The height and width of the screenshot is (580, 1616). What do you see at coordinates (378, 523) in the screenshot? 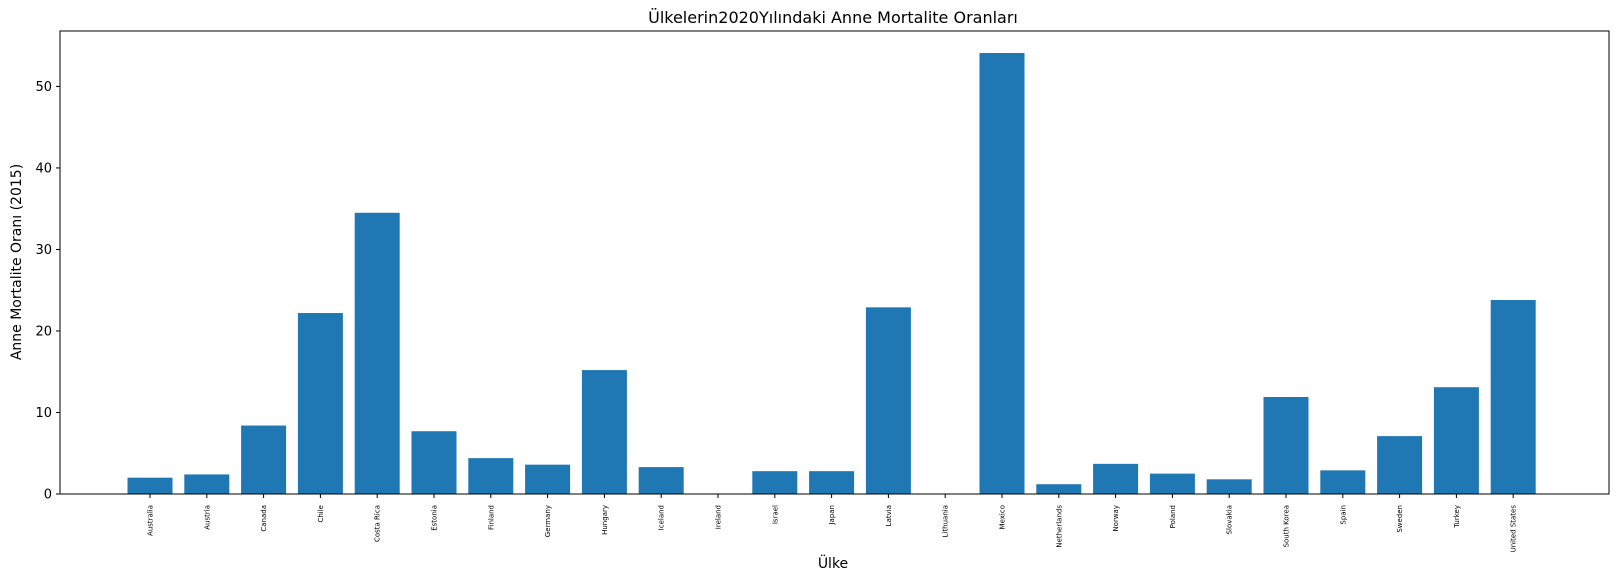
I see `x-tick-label: Costa Rica` at bounding box center [378, 523].